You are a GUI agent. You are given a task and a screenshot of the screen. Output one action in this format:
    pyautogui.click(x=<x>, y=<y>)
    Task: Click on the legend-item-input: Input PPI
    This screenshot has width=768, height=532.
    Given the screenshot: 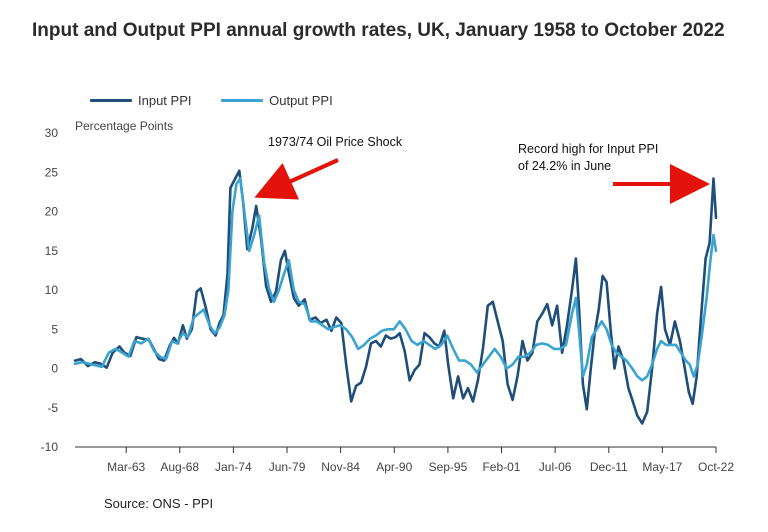 What is the action you would take?
    pyautogui.click(x=140, y=100)
    